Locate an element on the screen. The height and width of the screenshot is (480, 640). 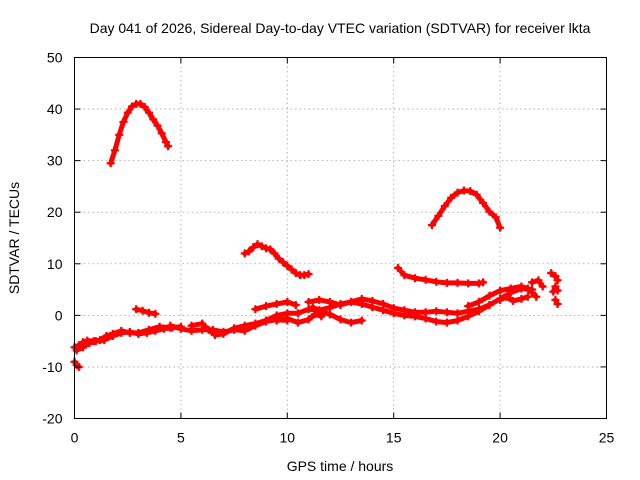
y-tick-label: 20 is located at coordinates (55, 212).